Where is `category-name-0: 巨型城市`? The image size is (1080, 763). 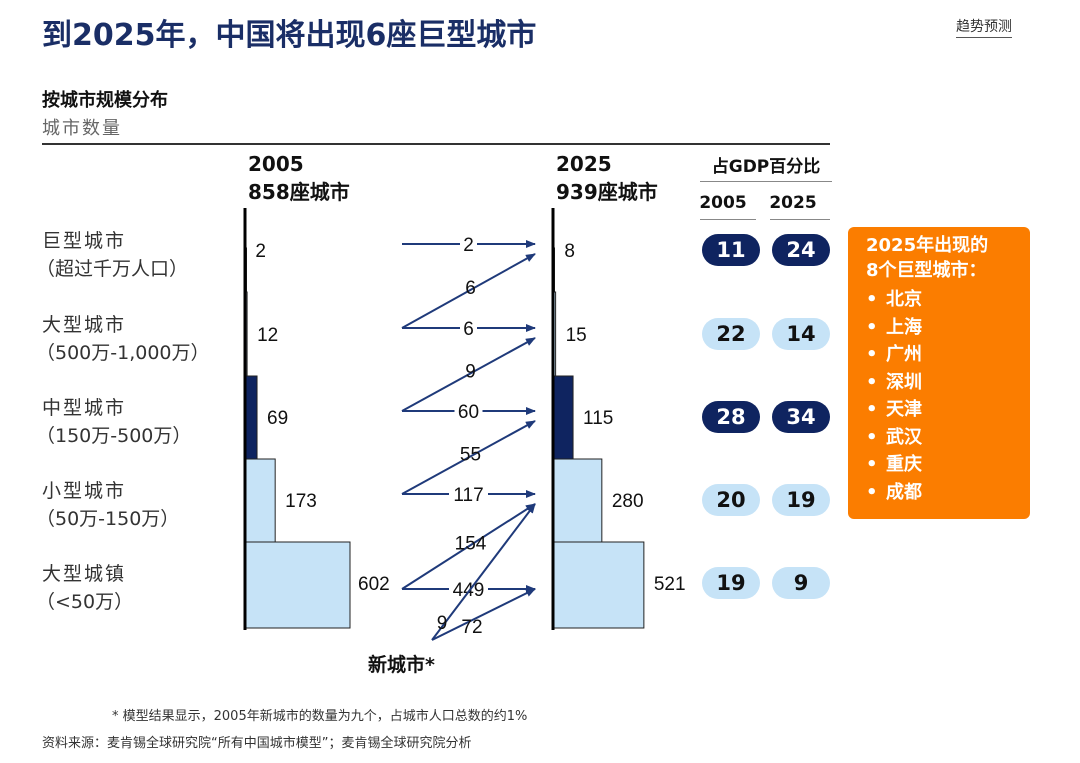 category-name-0: 巨型城市 is located at coordinates (84, 241).